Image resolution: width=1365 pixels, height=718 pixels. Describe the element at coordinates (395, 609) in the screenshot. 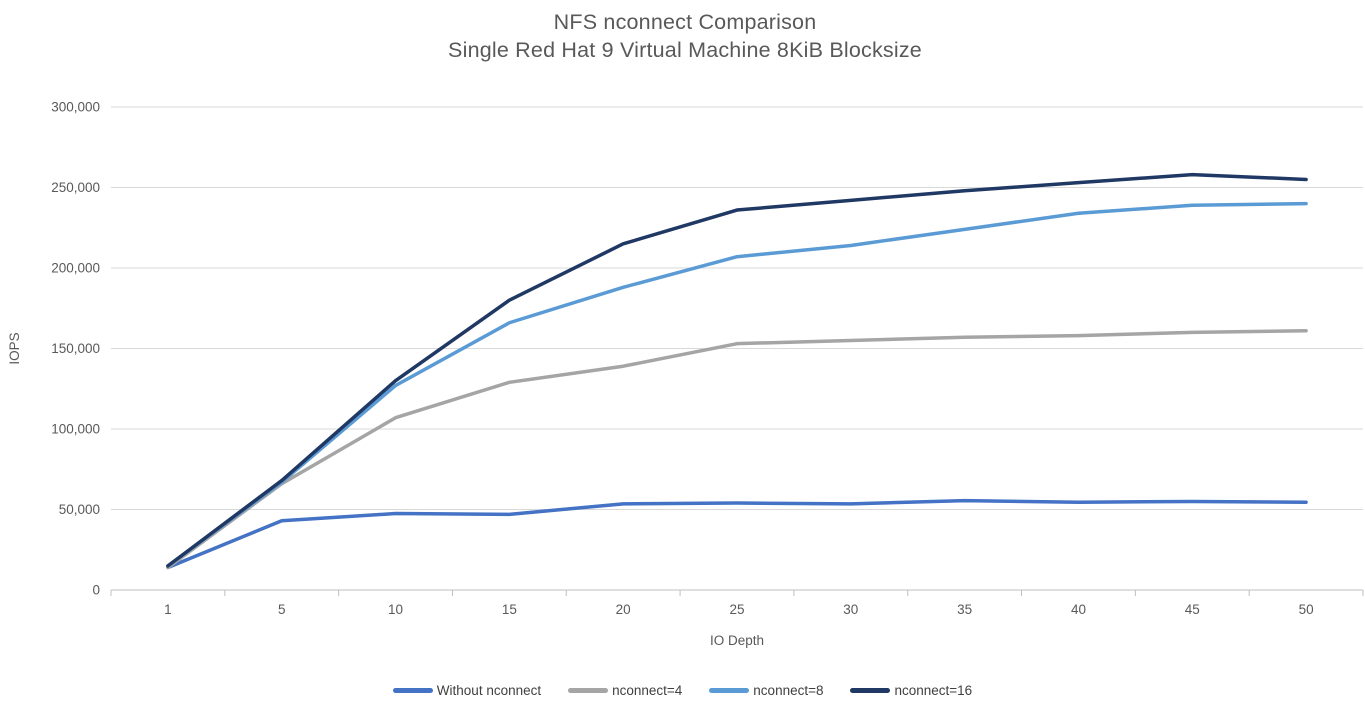

I see `x-tick-label: 10` at that location.